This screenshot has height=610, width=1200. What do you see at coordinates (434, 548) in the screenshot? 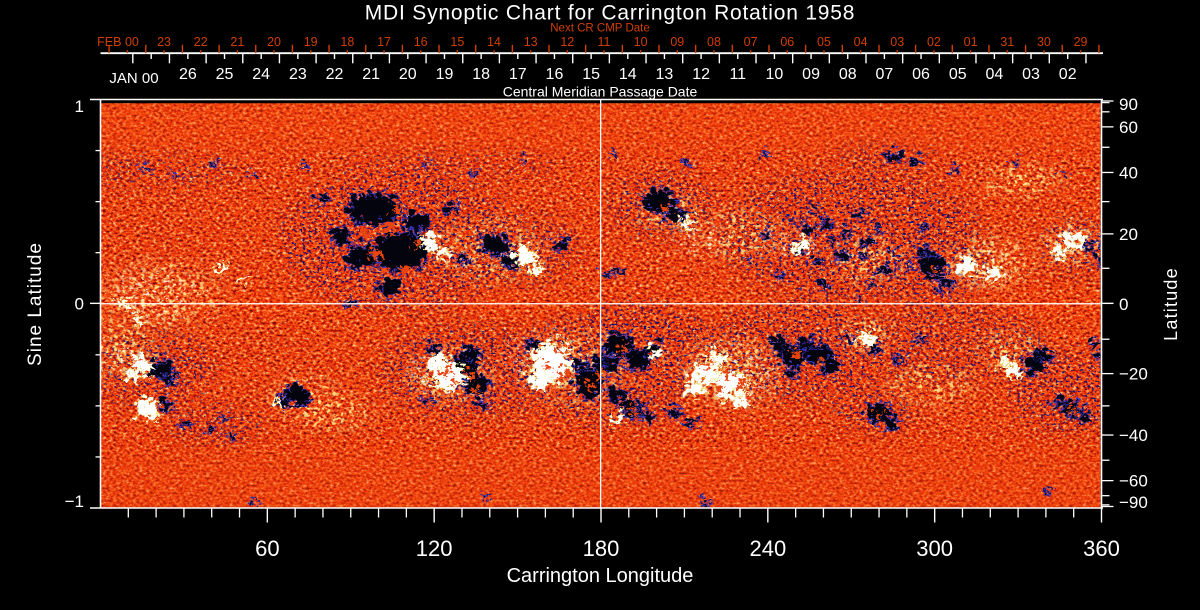
I see `svg-text: 120` at bounding box center [434, 548].